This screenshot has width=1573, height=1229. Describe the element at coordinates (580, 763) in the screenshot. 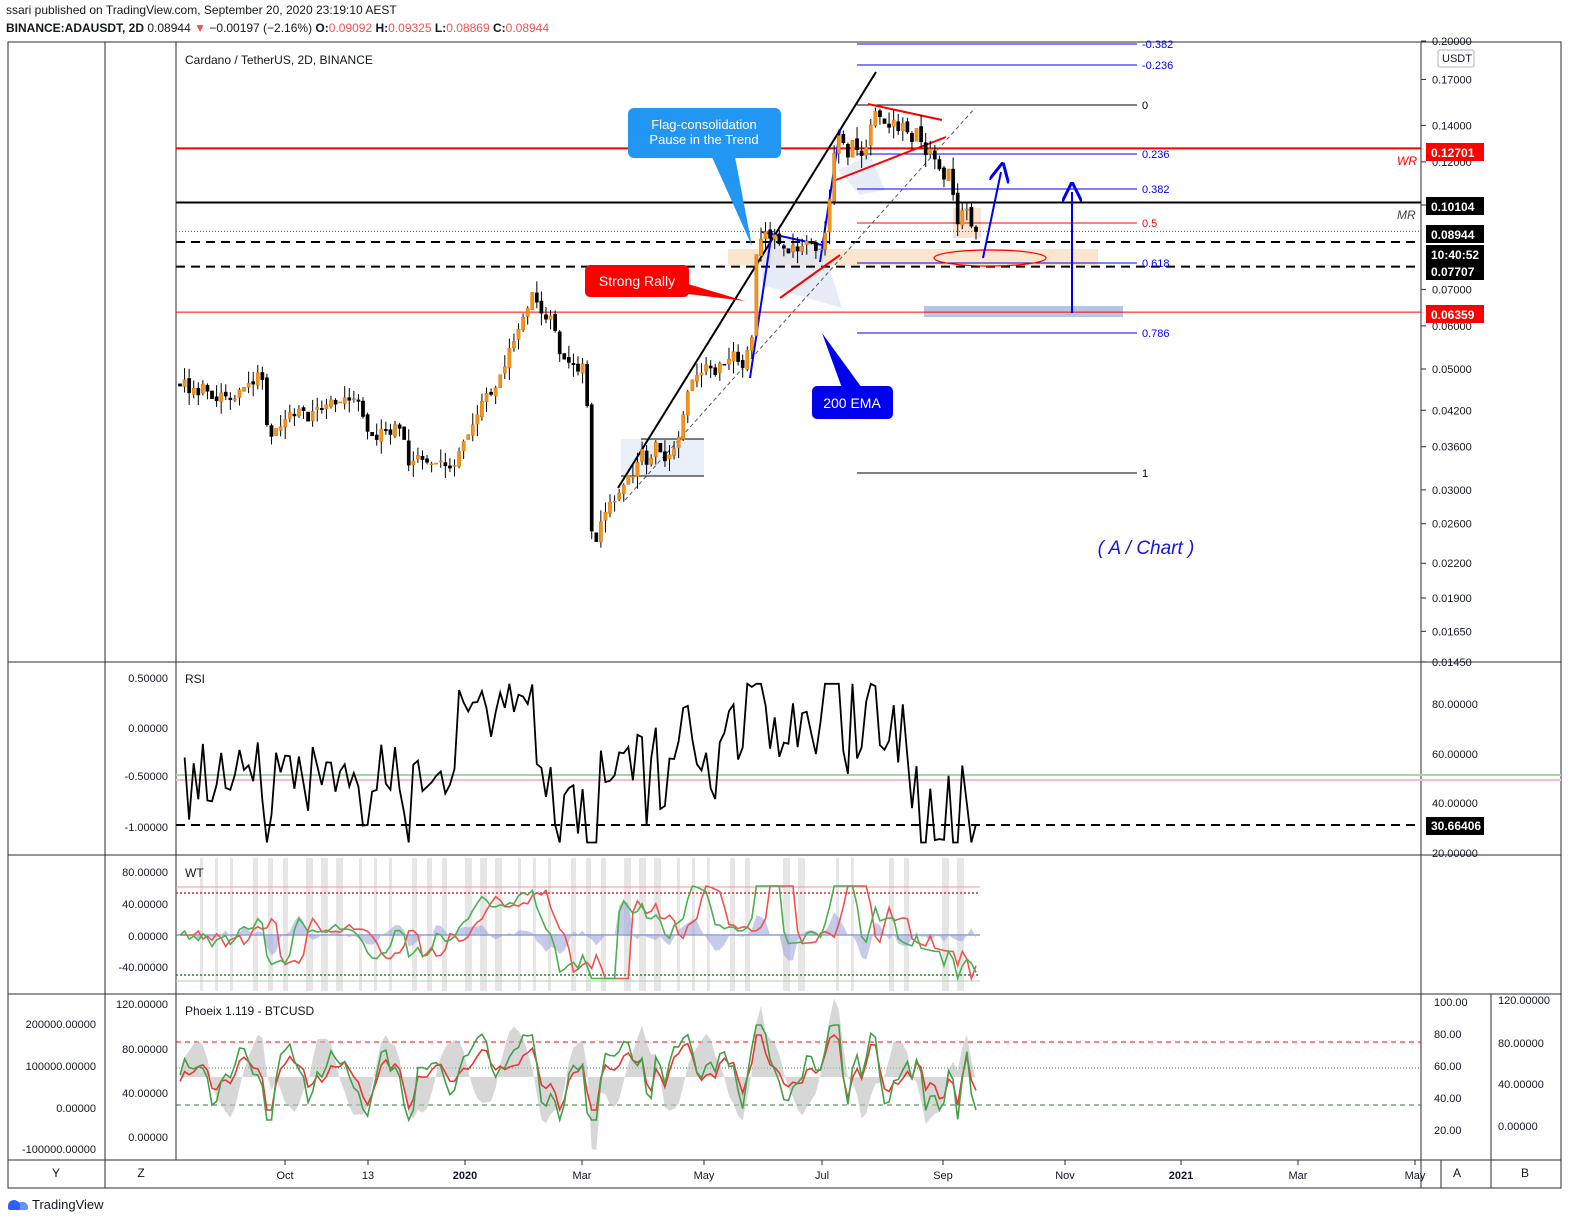

I see `rsi-line` at that location.